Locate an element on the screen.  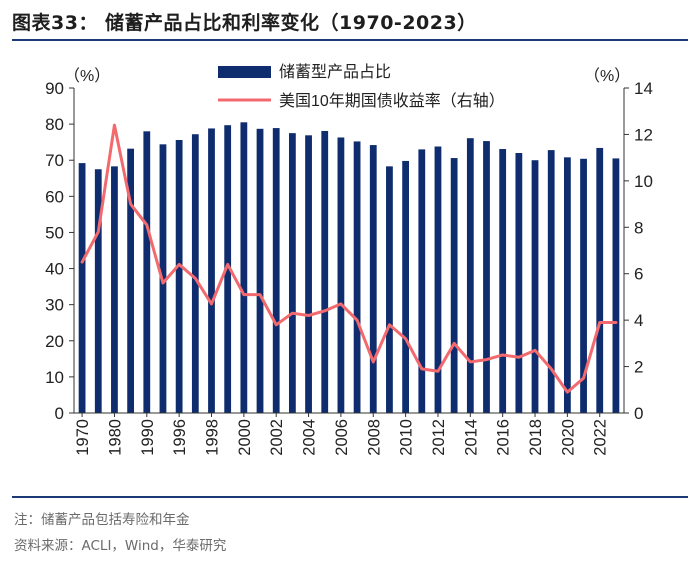
x-tick-label: 2022 is located at coordinates (601, 437).